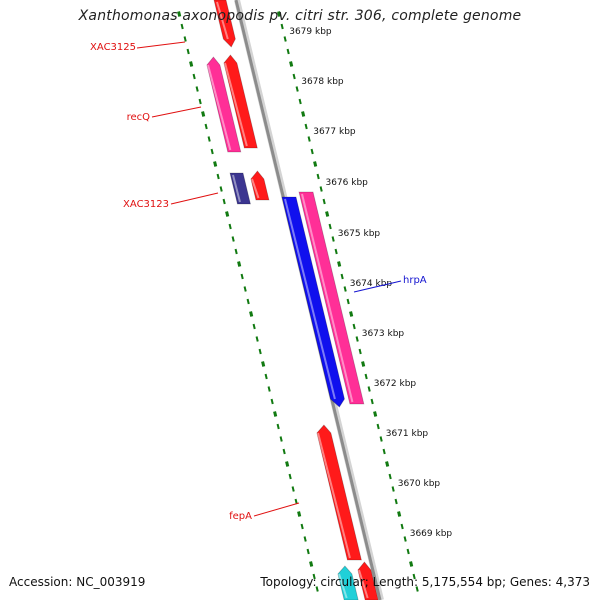 The image size is (600, 600). Describe the element at coordinates (222, 20) in the screenshot. I see `gene-red-top-highlight` at that location.